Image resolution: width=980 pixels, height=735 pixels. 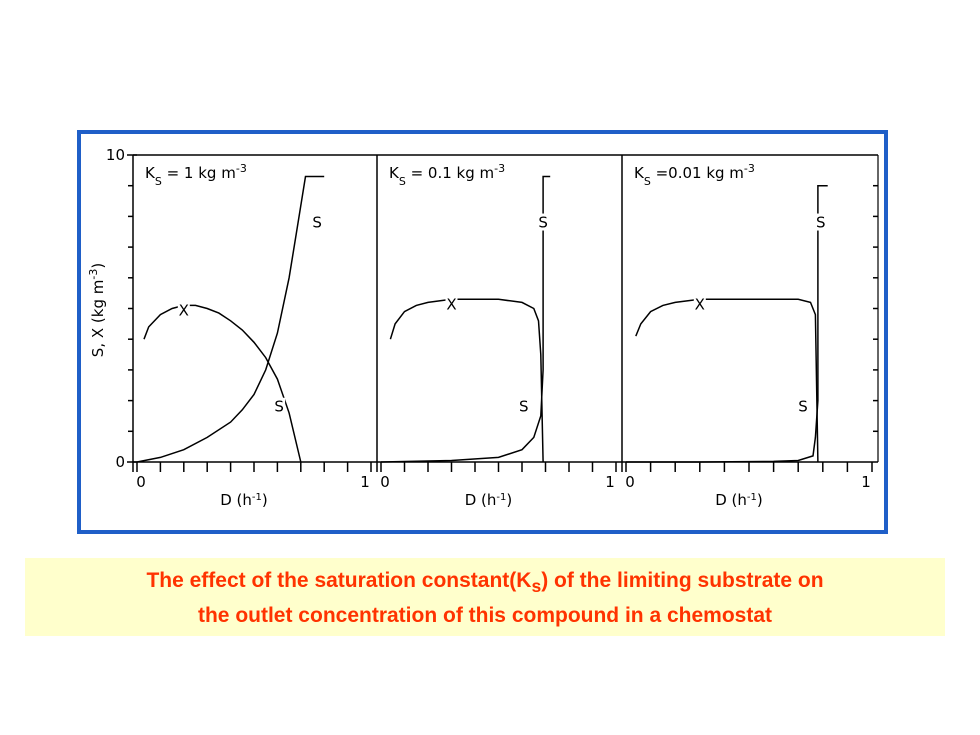 What do you see at coordinates (339, 580) in the screenshot?
I see `caption-text: The effect of the saturation constant(K` at bounding box center [339, 580].